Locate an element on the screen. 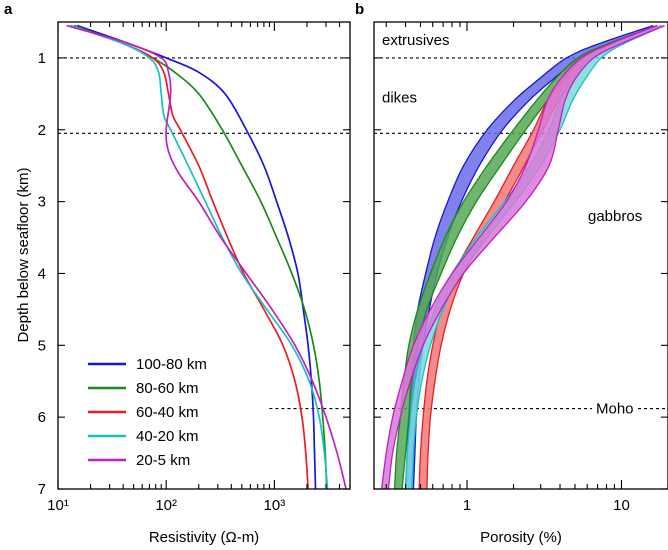  y-tick-label: 2 is located at coordinates (42, 130).